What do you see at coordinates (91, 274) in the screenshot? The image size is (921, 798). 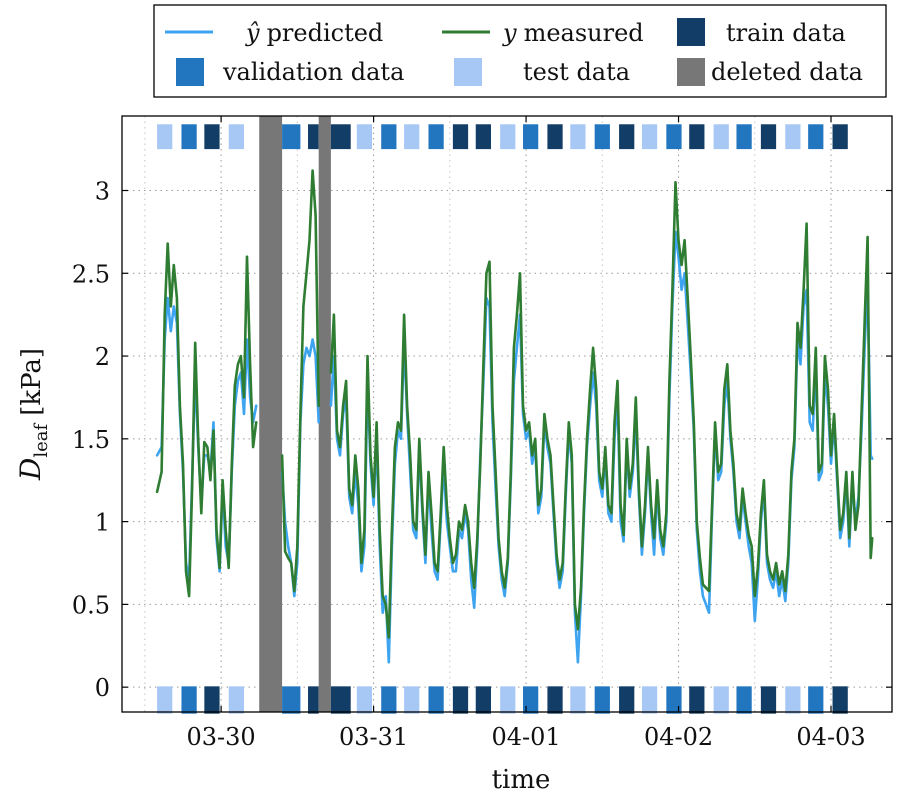 I see `y-tick-label: 2.5` at bounding box center [91, 274].